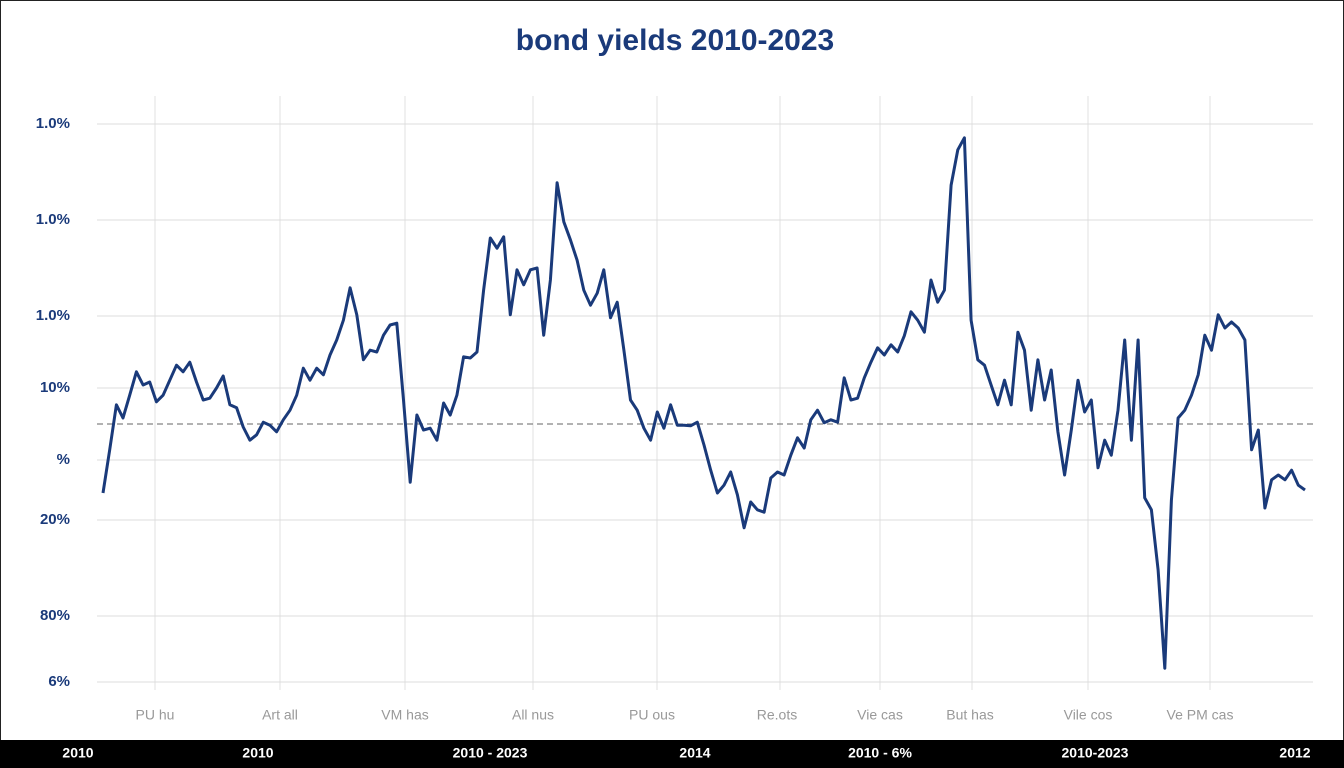 The image size is (1344, 768). What do you see at coordinates (404, 715) in the screenshot?
I see `x-tick-label: VM has` at bounding box center [404, 715].